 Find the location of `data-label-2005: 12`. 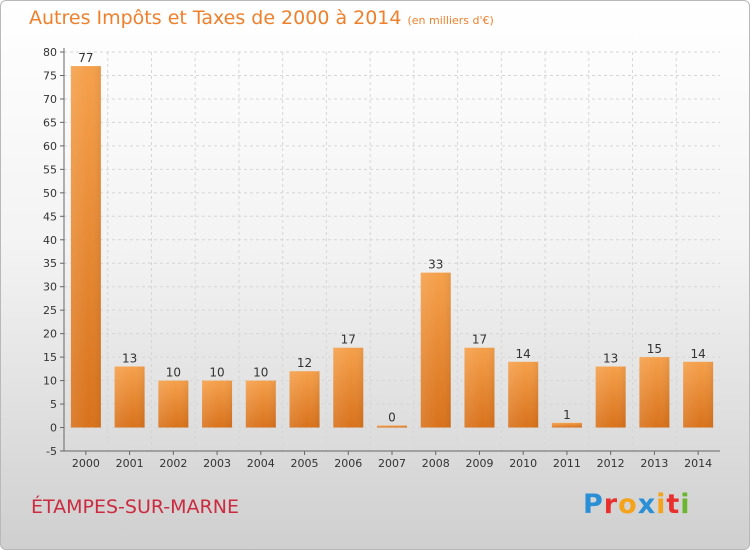

data-label-2005: 12 is located at coordinates (304, 363).